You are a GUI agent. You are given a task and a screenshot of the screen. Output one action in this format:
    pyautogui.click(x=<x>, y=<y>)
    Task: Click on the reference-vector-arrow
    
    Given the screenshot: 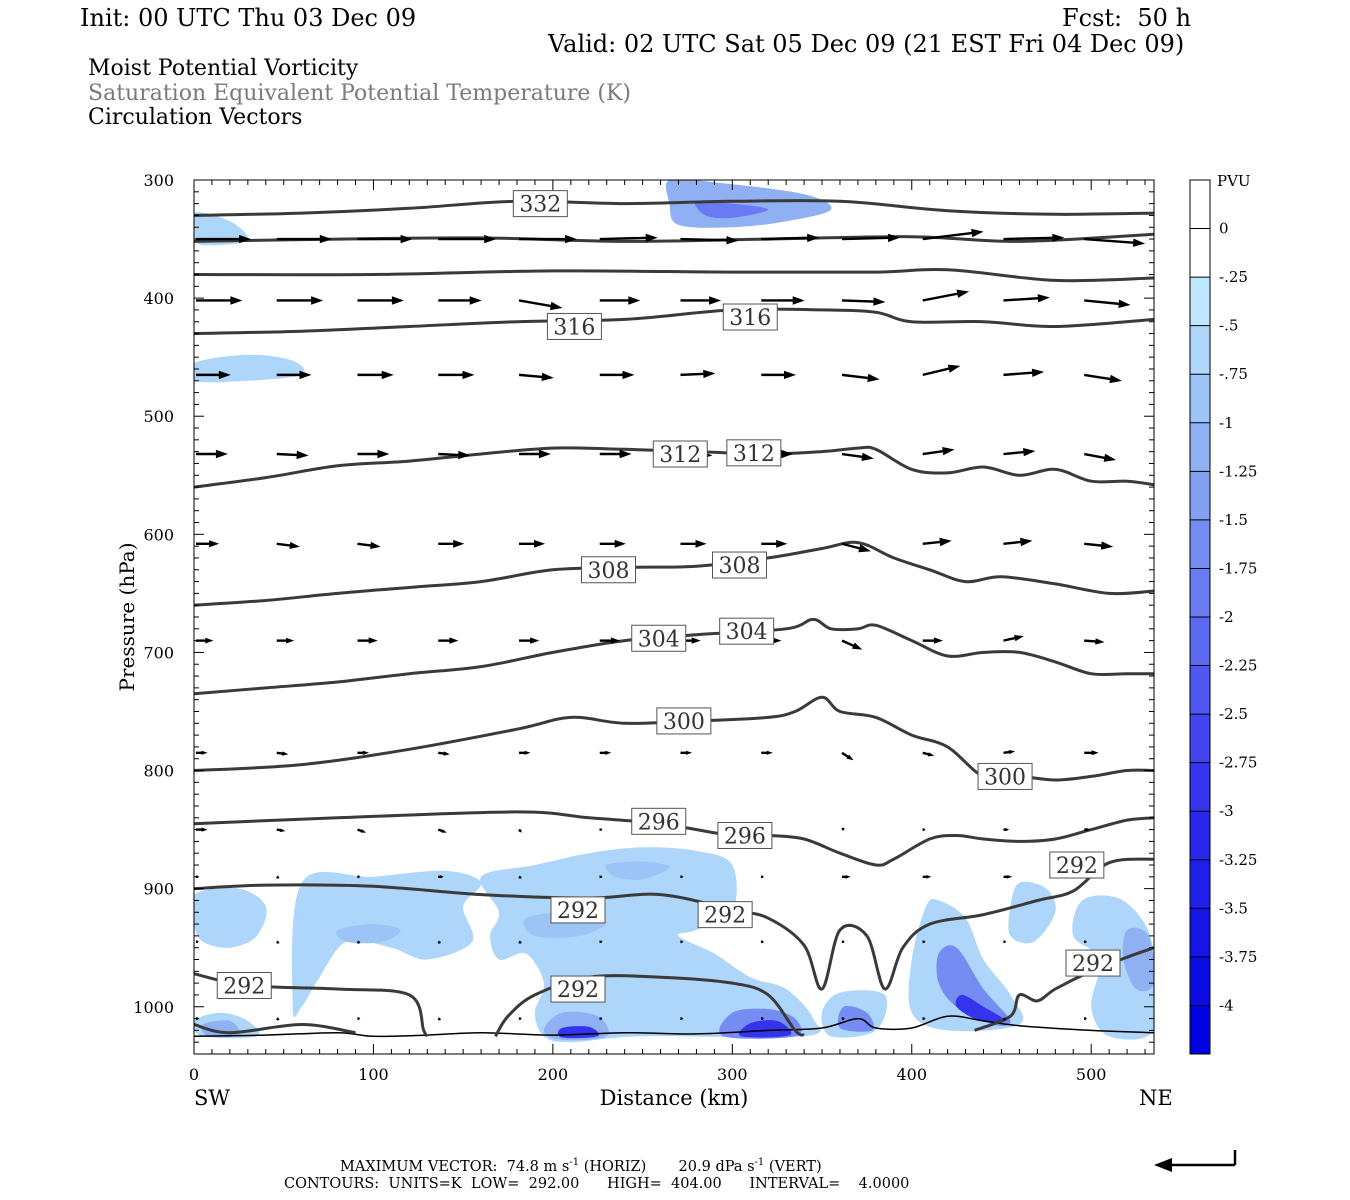 What is the action you would take?
    pyautogui.click(x=1195, y=1161)
    